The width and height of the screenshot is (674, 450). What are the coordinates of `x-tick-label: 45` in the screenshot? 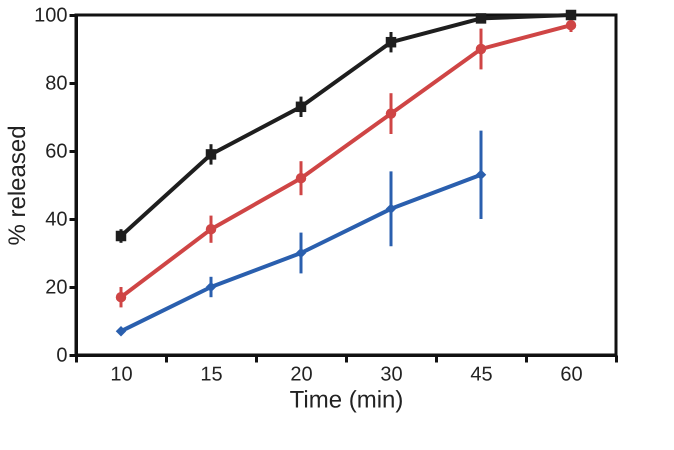 It's located at (481, 375).